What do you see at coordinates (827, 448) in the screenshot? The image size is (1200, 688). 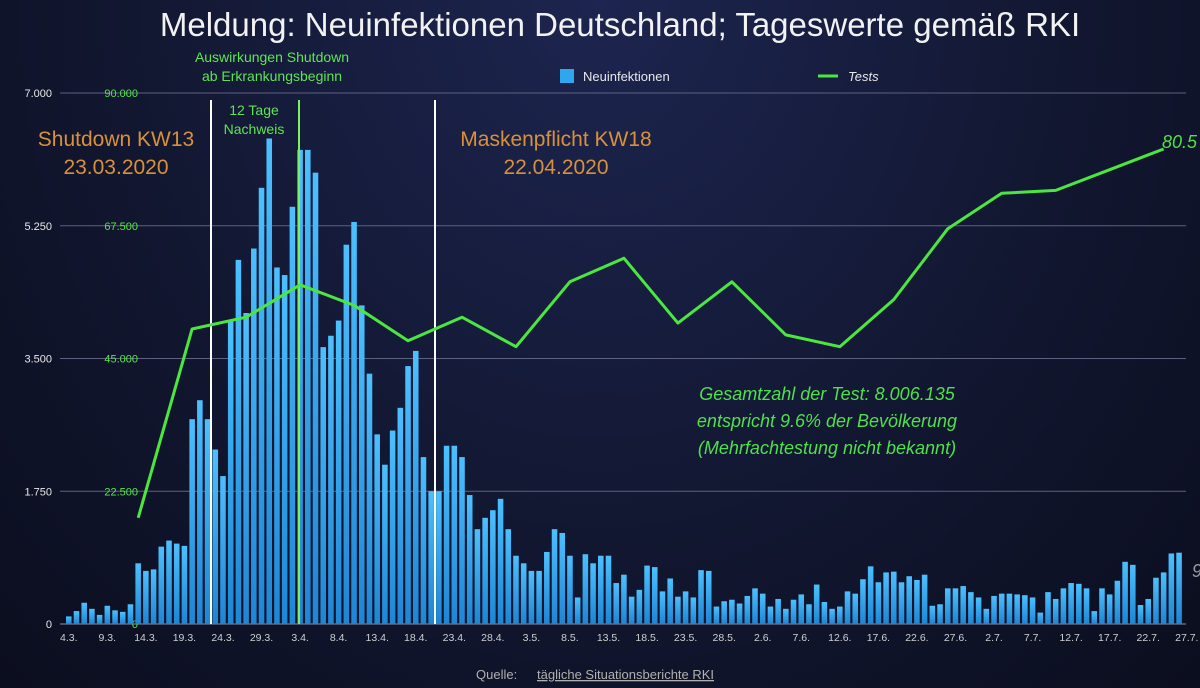 I see `annotation-total-tests-line3: (Mehrfachtestung nicht bekannt)` at bounding box center [827, 448].